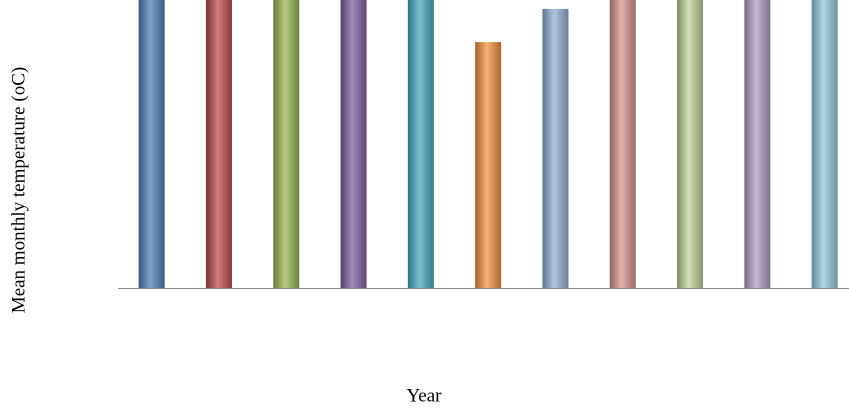 The width and height of the screenshot is (849, 408). I want to click on x-axis-label: Year, so click(424, 395).